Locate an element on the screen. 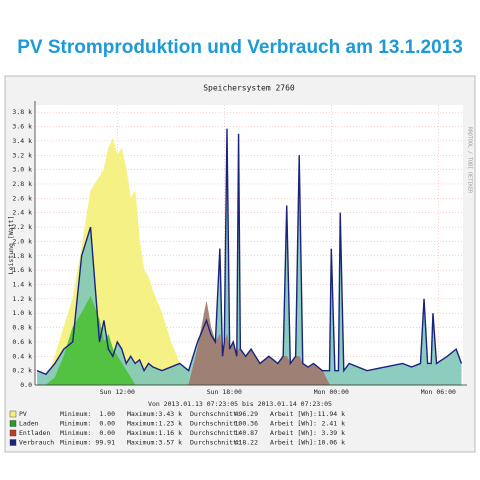  legend-label: Entladen is located at coordinates (34, 433).